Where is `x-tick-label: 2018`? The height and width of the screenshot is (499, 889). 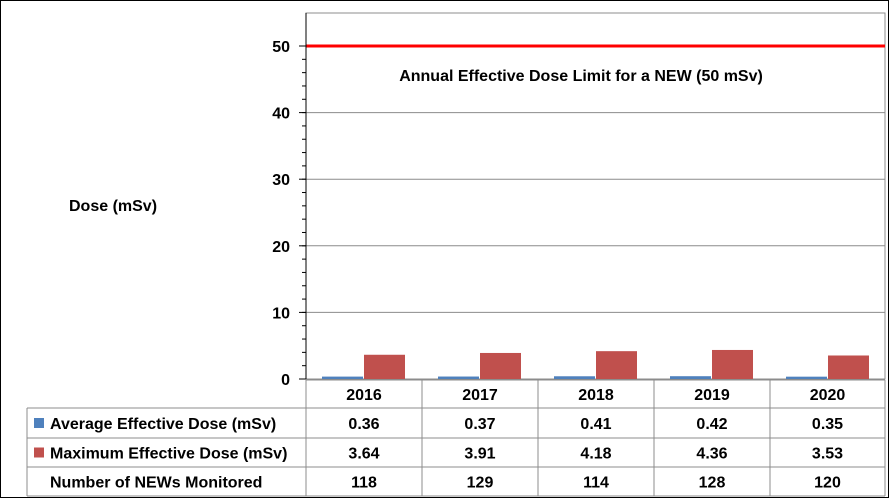 x-tick-label: 2018 is located at coordinates (596, 395).